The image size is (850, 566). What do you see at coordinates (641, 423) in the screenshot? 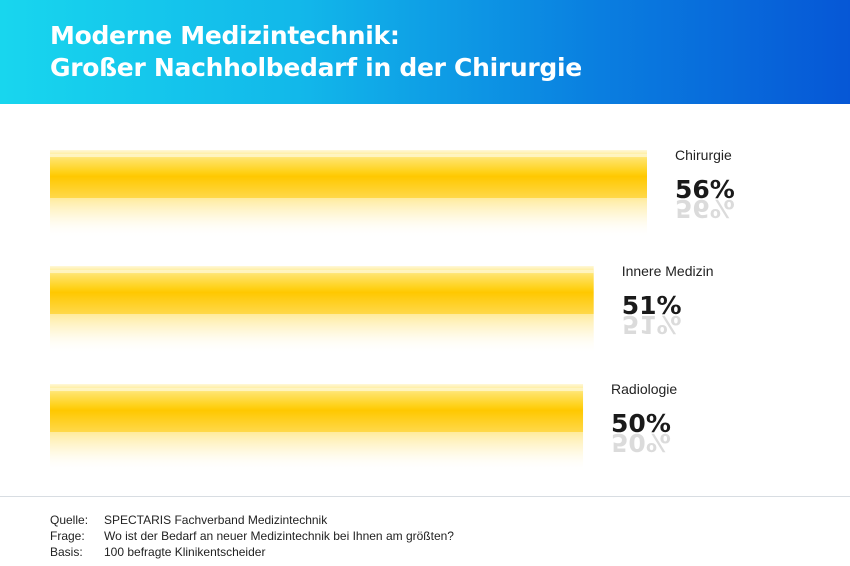
I see `bar-value-label: 50%` at bounding box center [641, 423].